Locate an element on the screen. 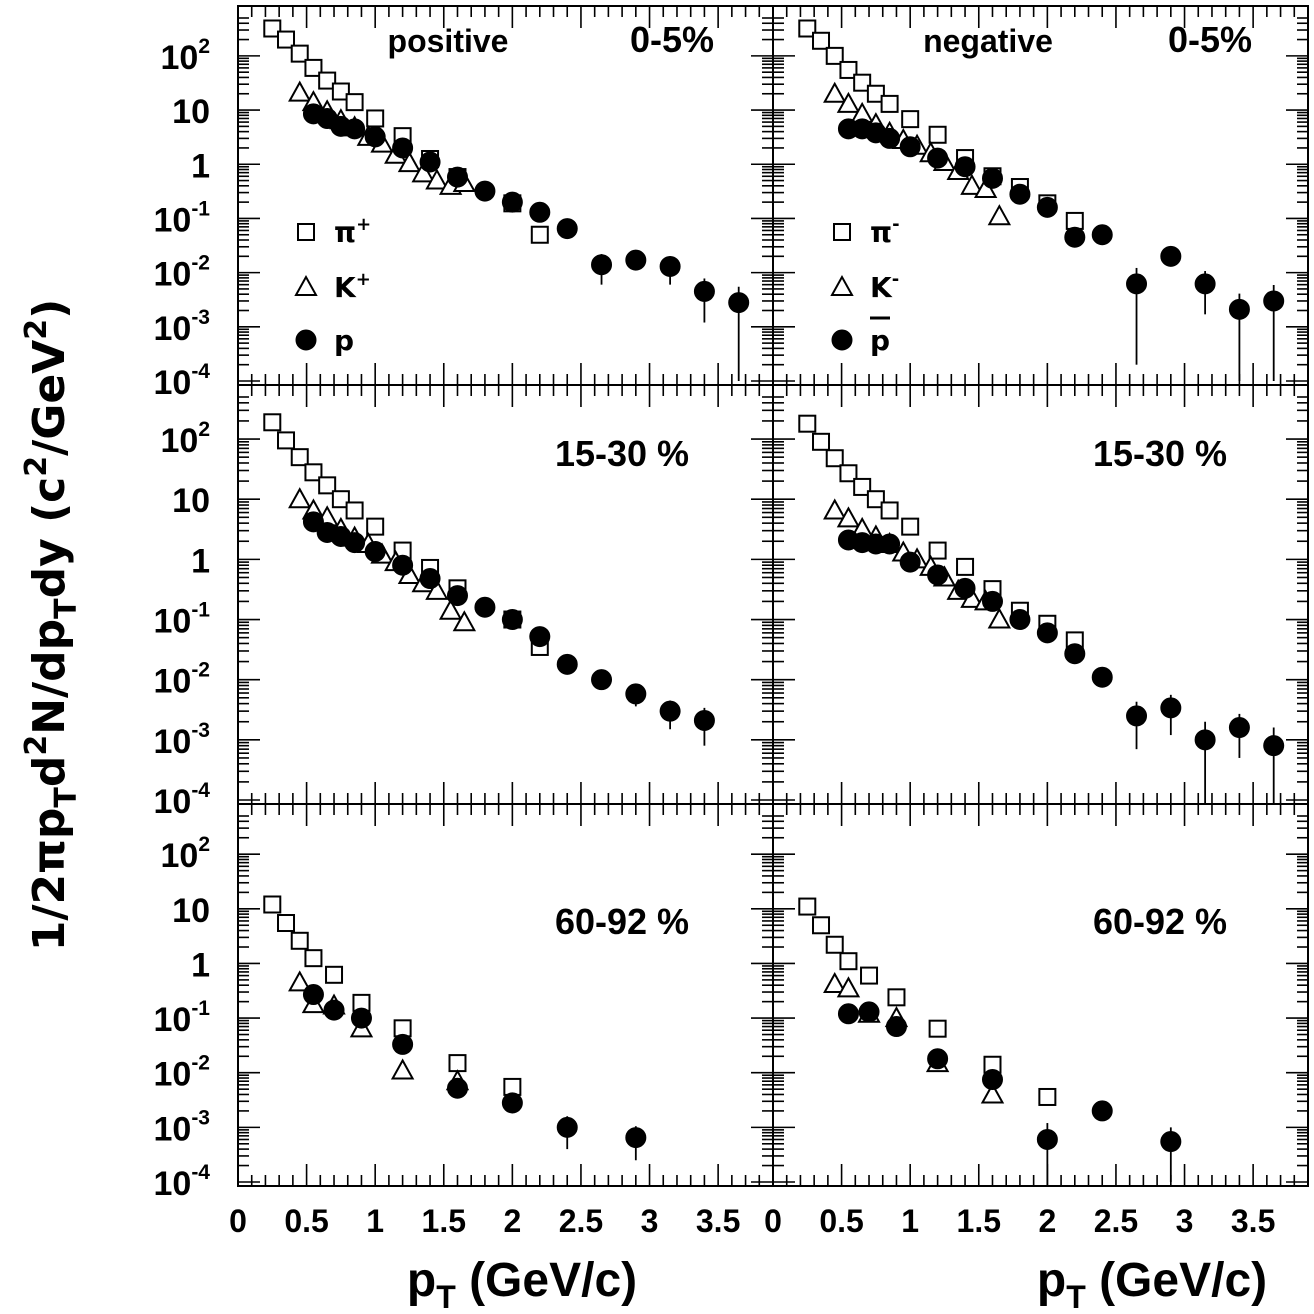  legend-label: π- is located at coordinates (885, 231).